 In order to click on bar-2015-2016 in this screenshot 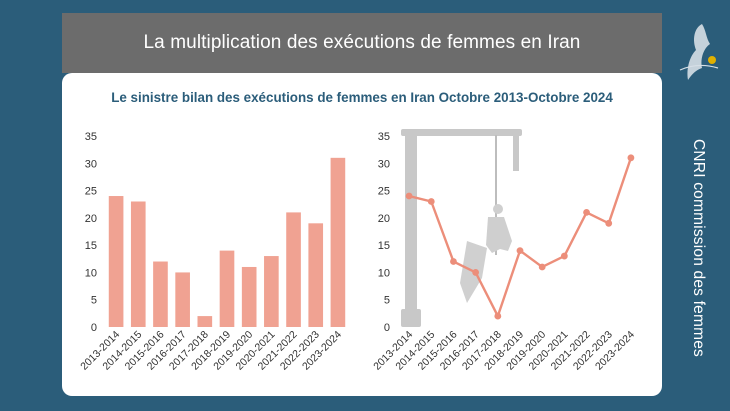, I will do `click(160, 294)`.